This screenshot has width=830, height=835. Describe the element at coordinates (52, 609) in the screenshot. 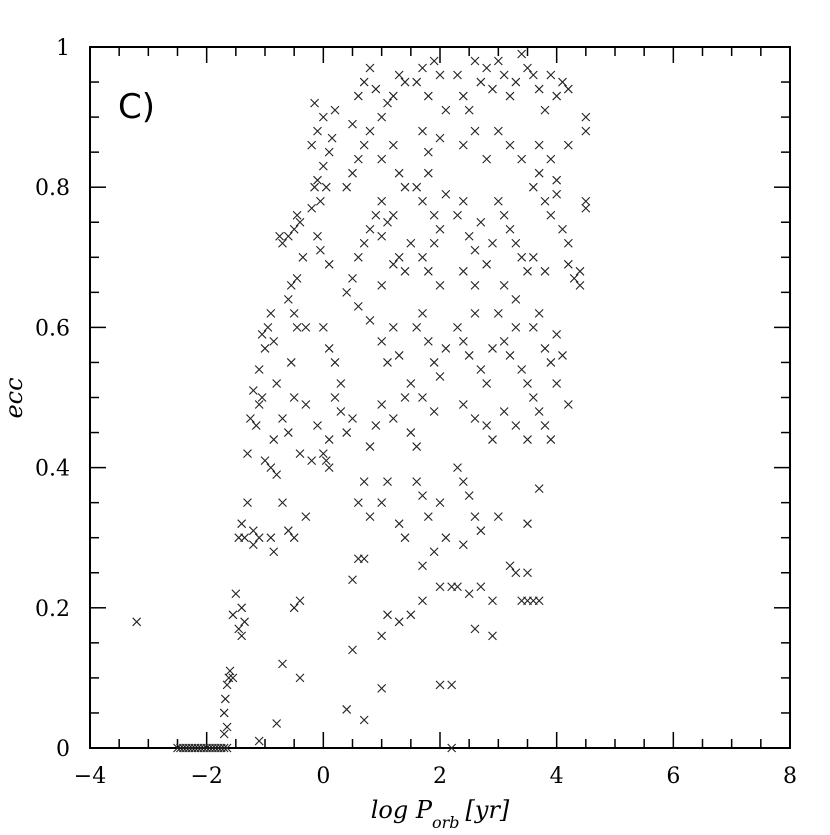

I see `y-tick-label: 0.2` at that location.